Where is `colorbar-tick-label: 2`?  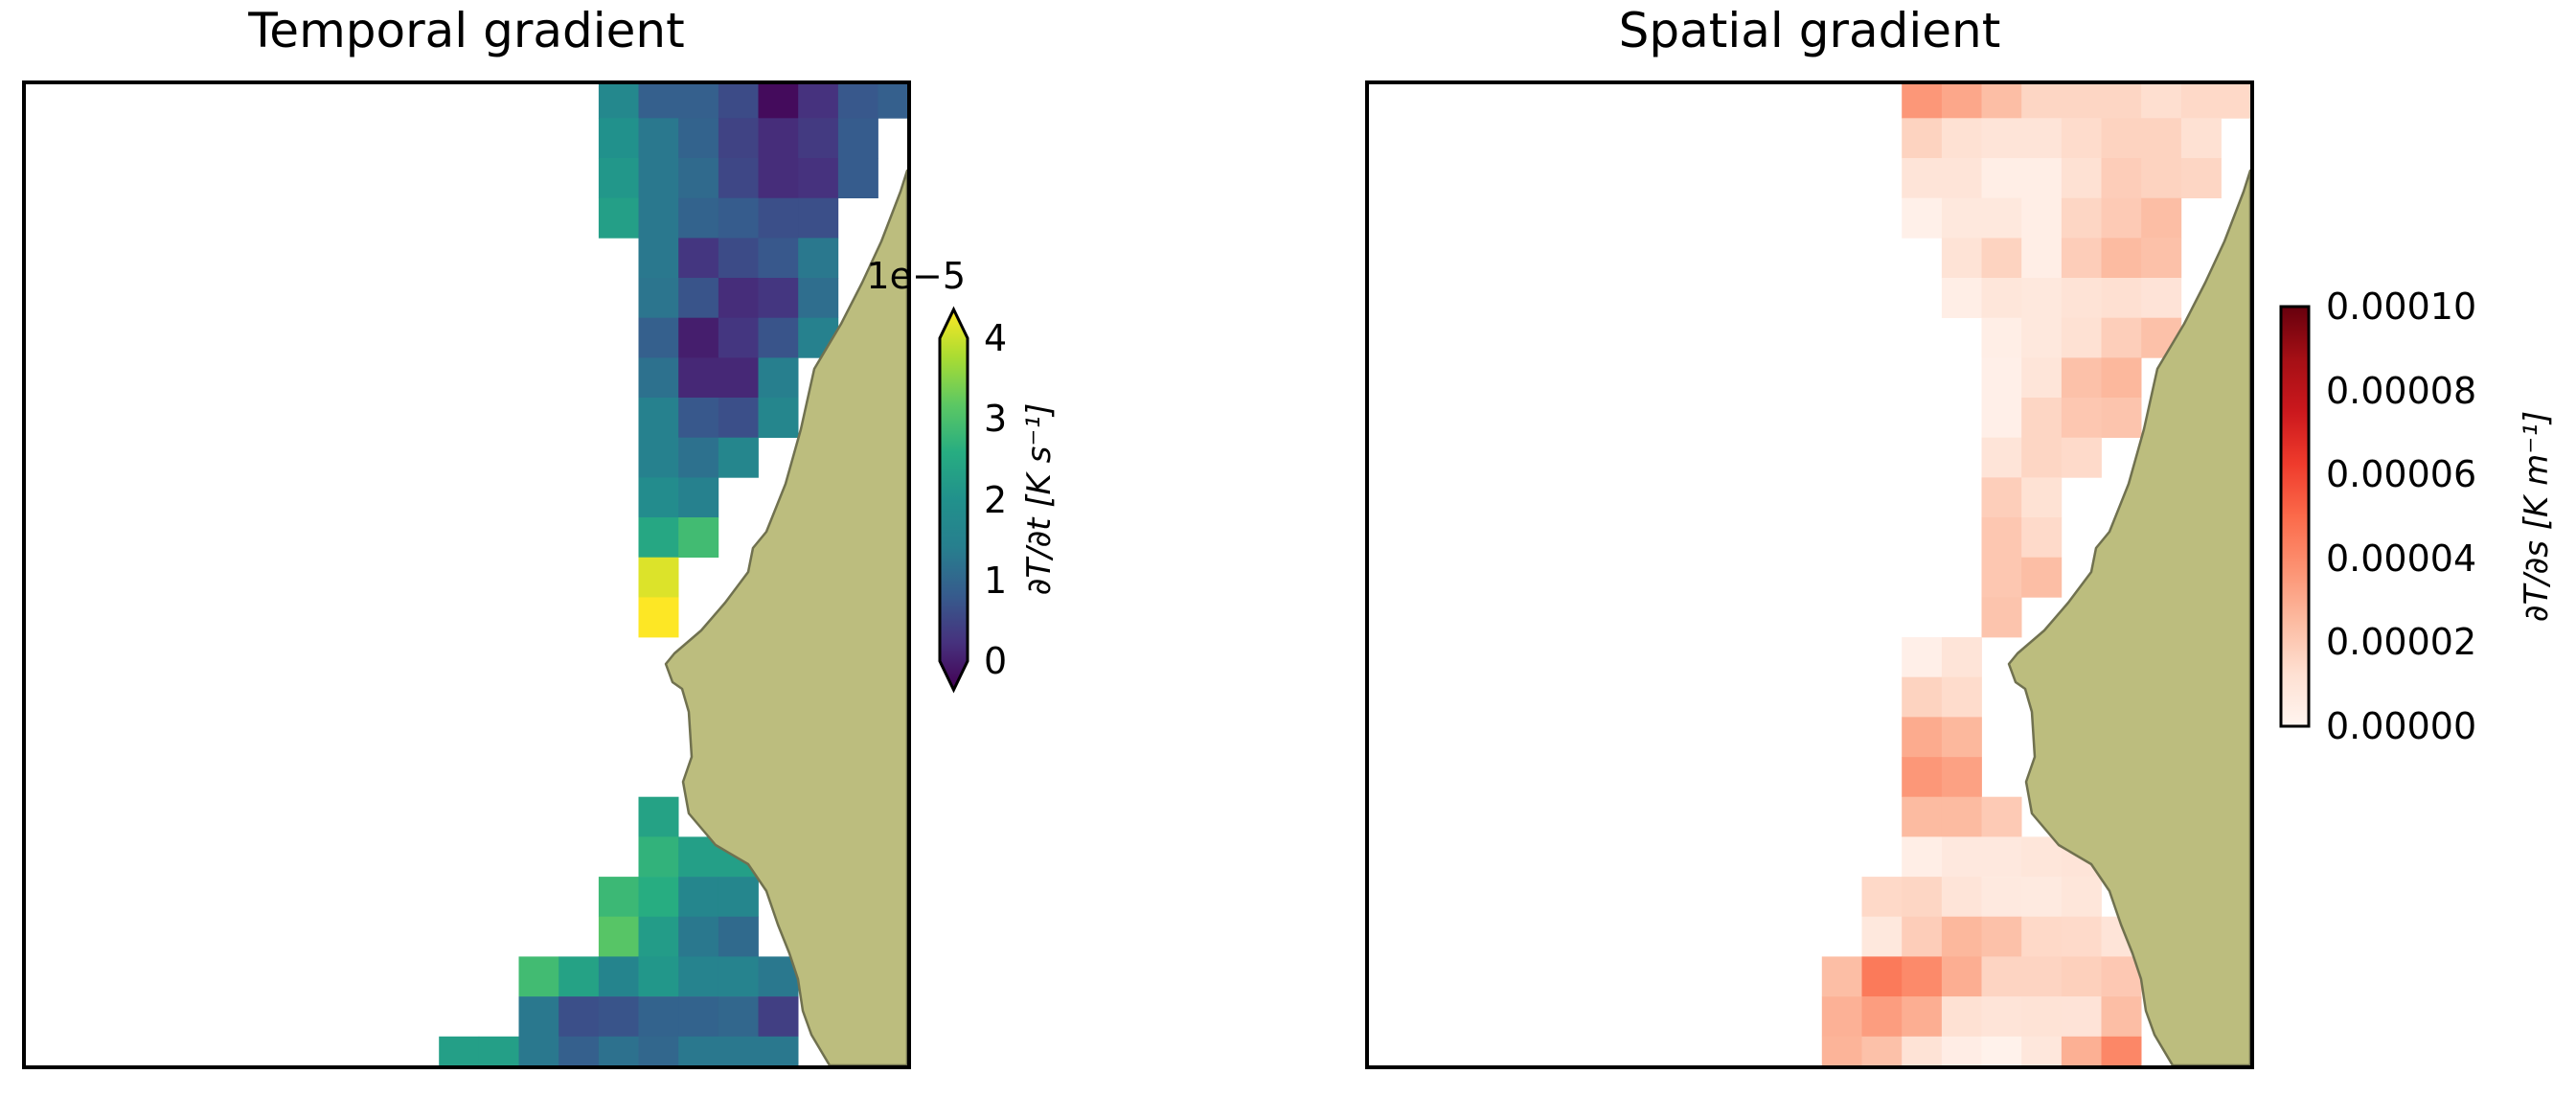 colorbar-tick-label: 2 is located at coordinates (996, 499).